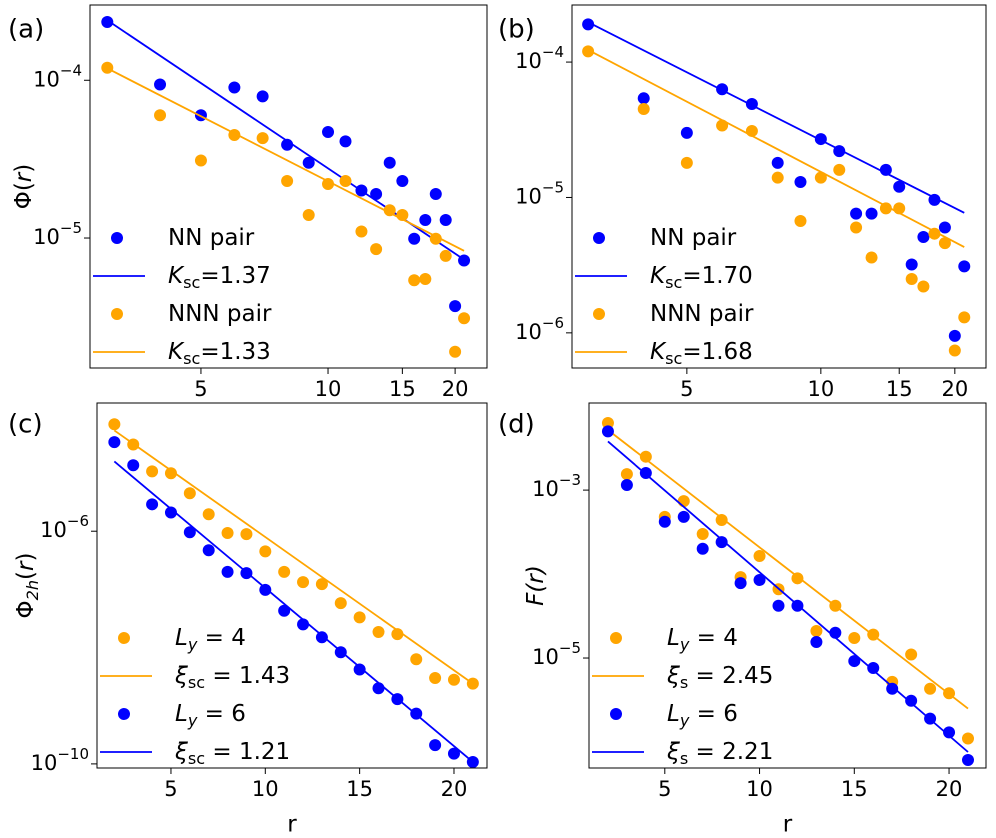 Image resolution: width=996 pixels, height=838 pixels. I want to click on text-segment: = 2.21, so click(730, 752).